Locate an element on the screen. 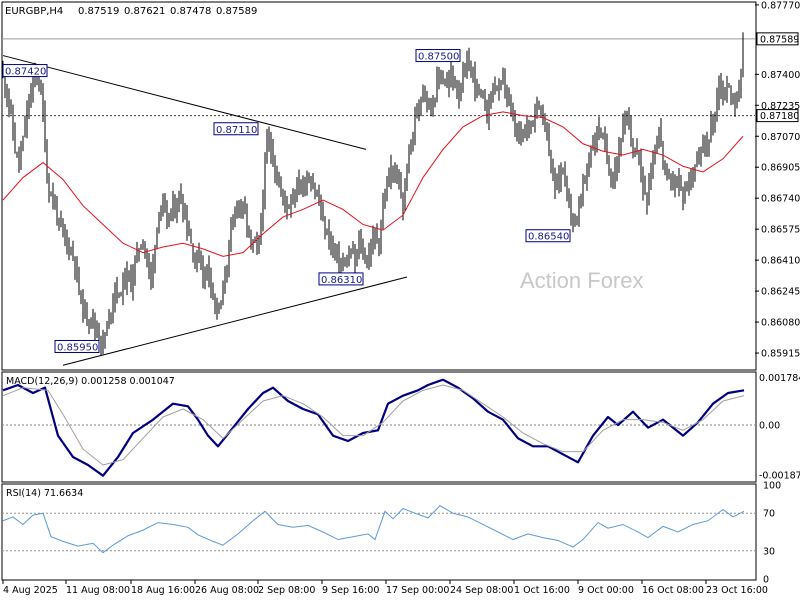 The height and width of the screenshot is (600, 800). rsi-title: RSI(14) 71.6634 is located at coordinates (44, 493).